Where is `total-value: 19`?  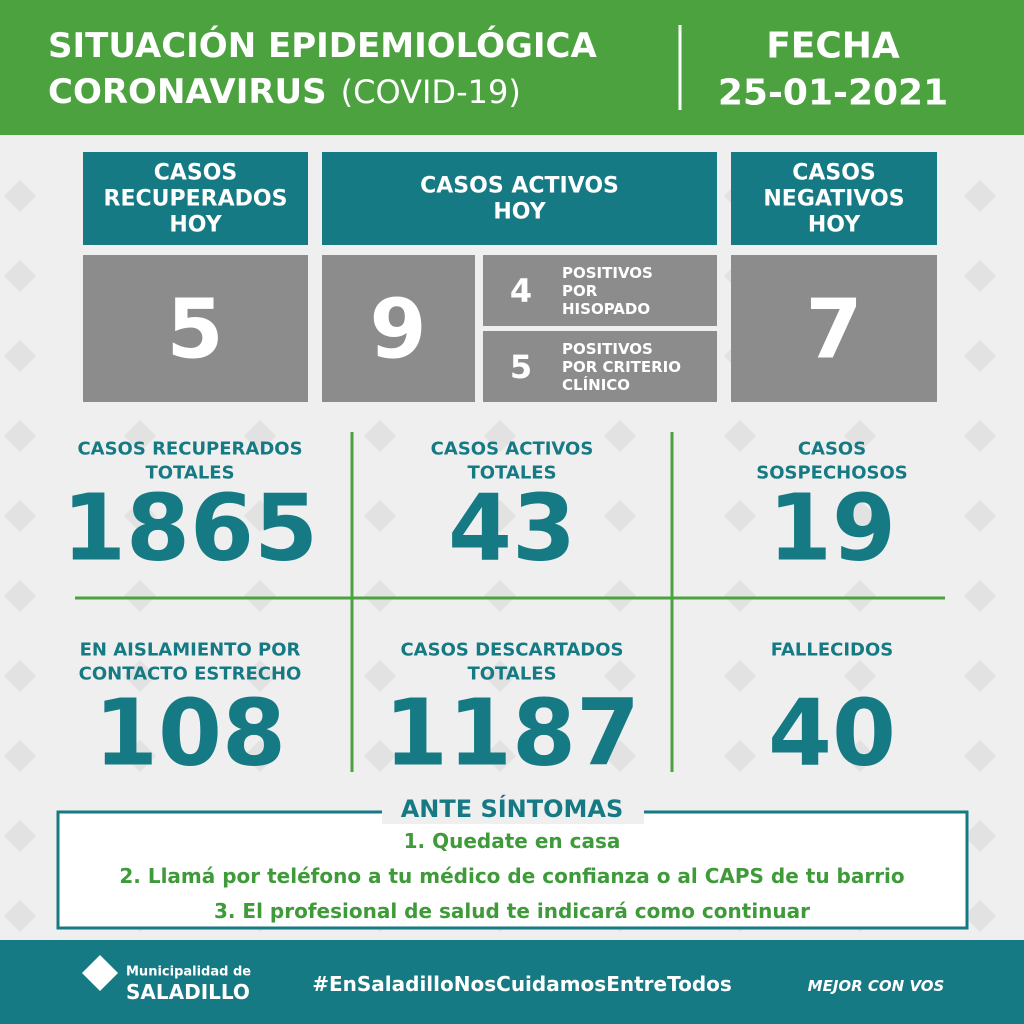 total-value: 19 is located at coordinates (832, 528).